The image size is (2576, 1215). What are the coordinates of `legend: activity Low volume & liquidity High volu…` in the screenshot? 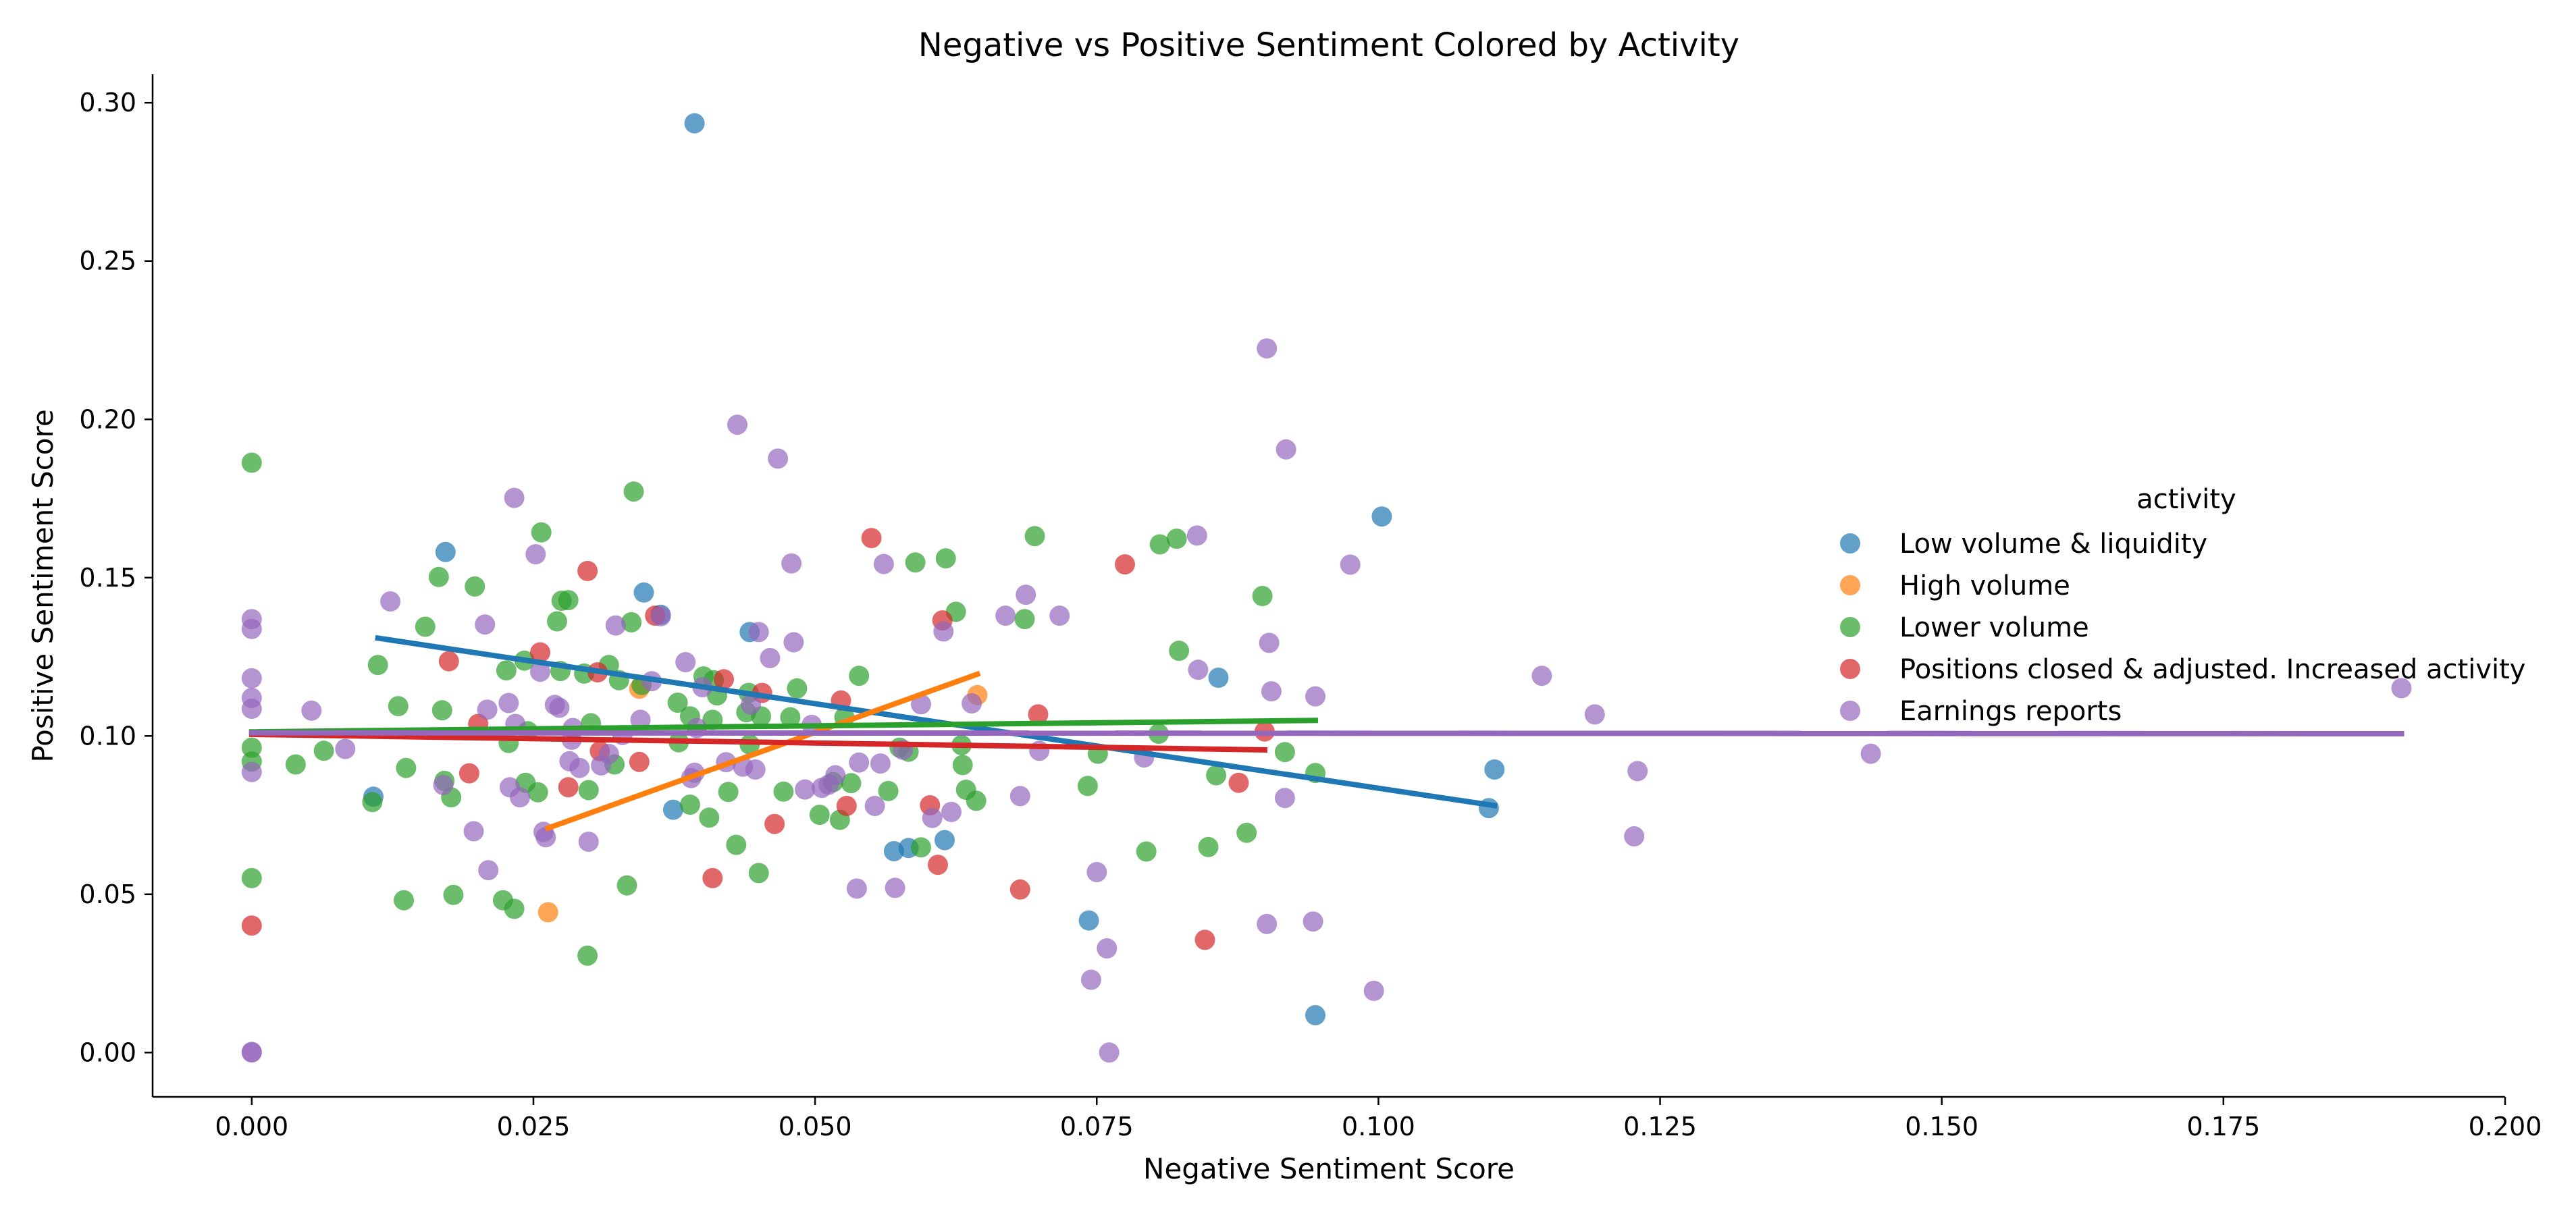 It's located at (2182, 605).